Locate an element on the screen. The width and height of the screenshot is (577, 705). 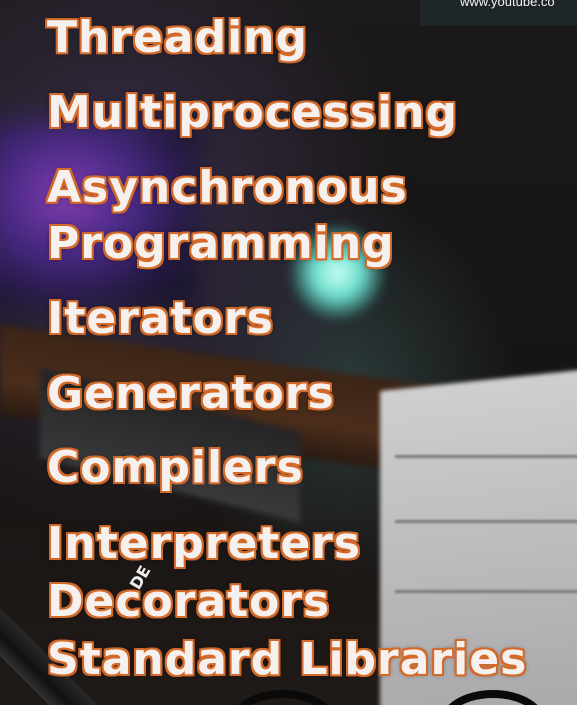
lamp-light is located at coordinates (337, 272).